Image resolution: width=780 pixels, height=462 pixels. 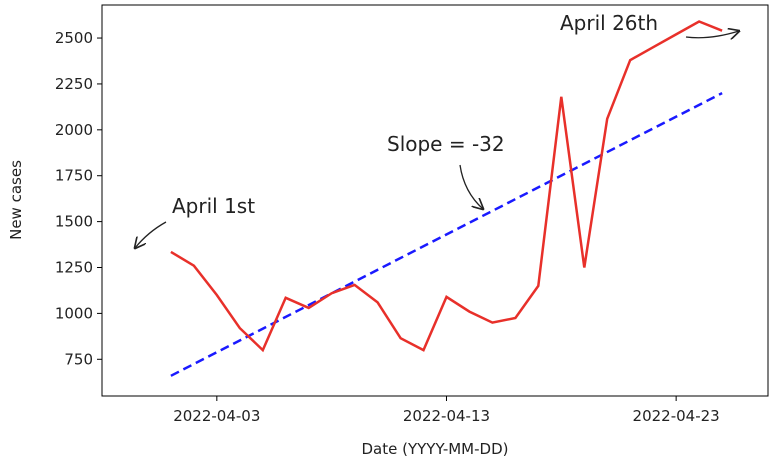 I want to click on y-axis-label: New cases, so click(x=16, y=200).